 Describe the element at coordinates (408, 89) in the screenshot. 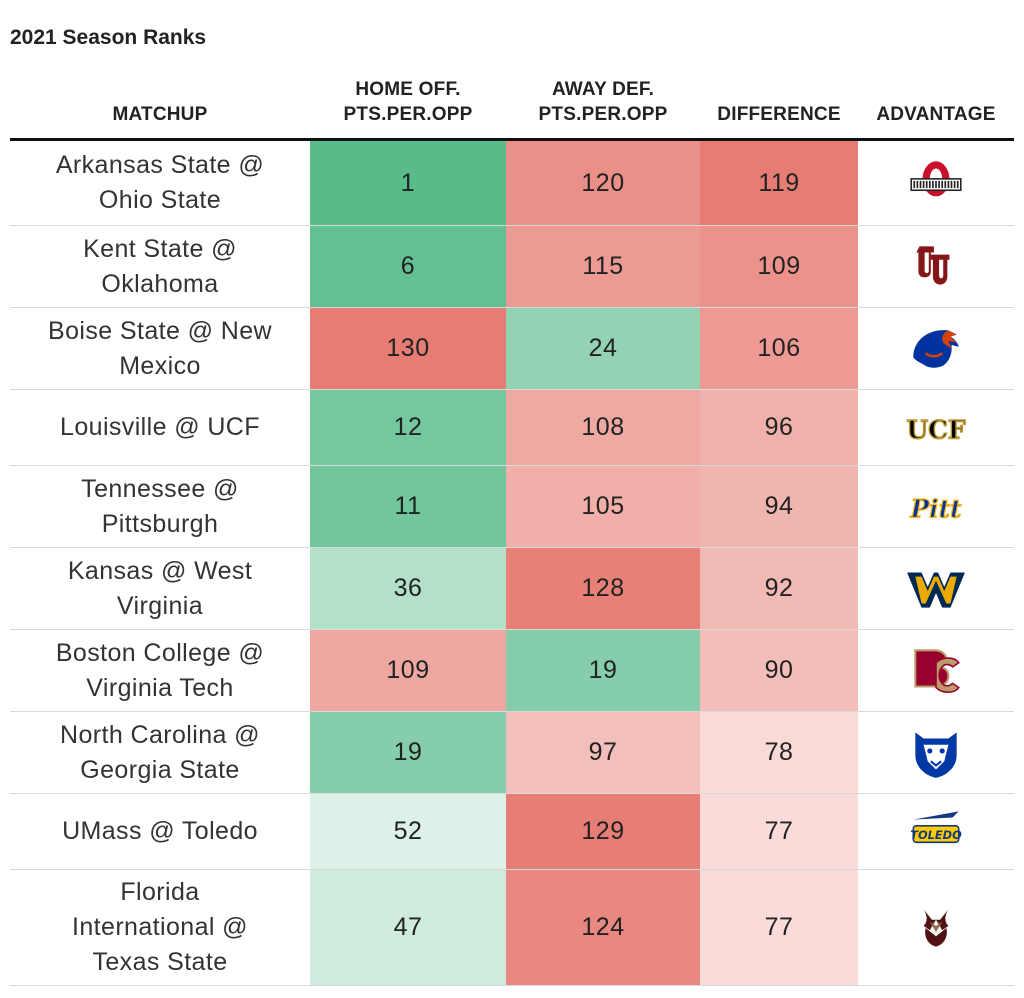

I see `header-home-off-line1: HOME OFF.` at that location.